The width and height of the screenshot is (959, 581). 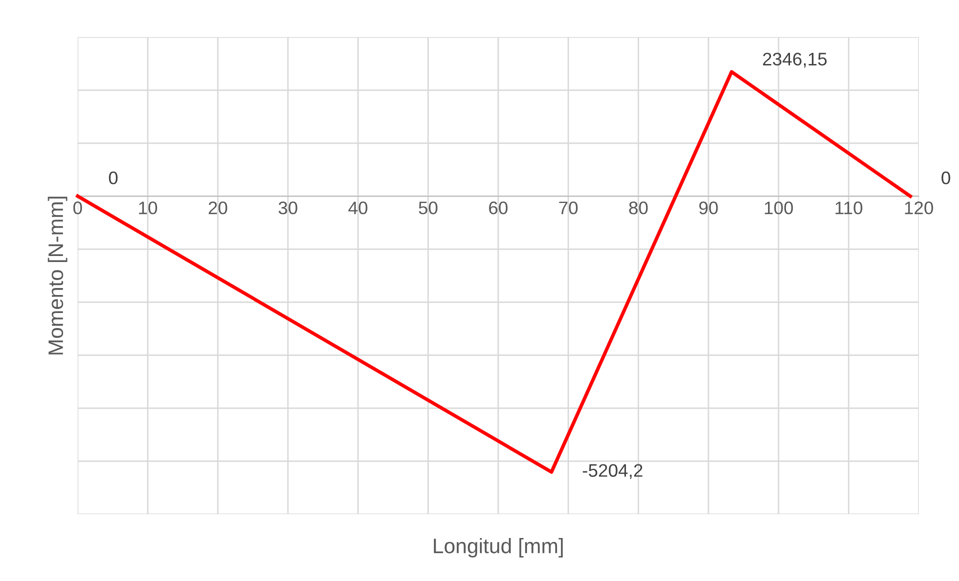 I want to click on x-tick-label: 110, so click(x=849, y=208).